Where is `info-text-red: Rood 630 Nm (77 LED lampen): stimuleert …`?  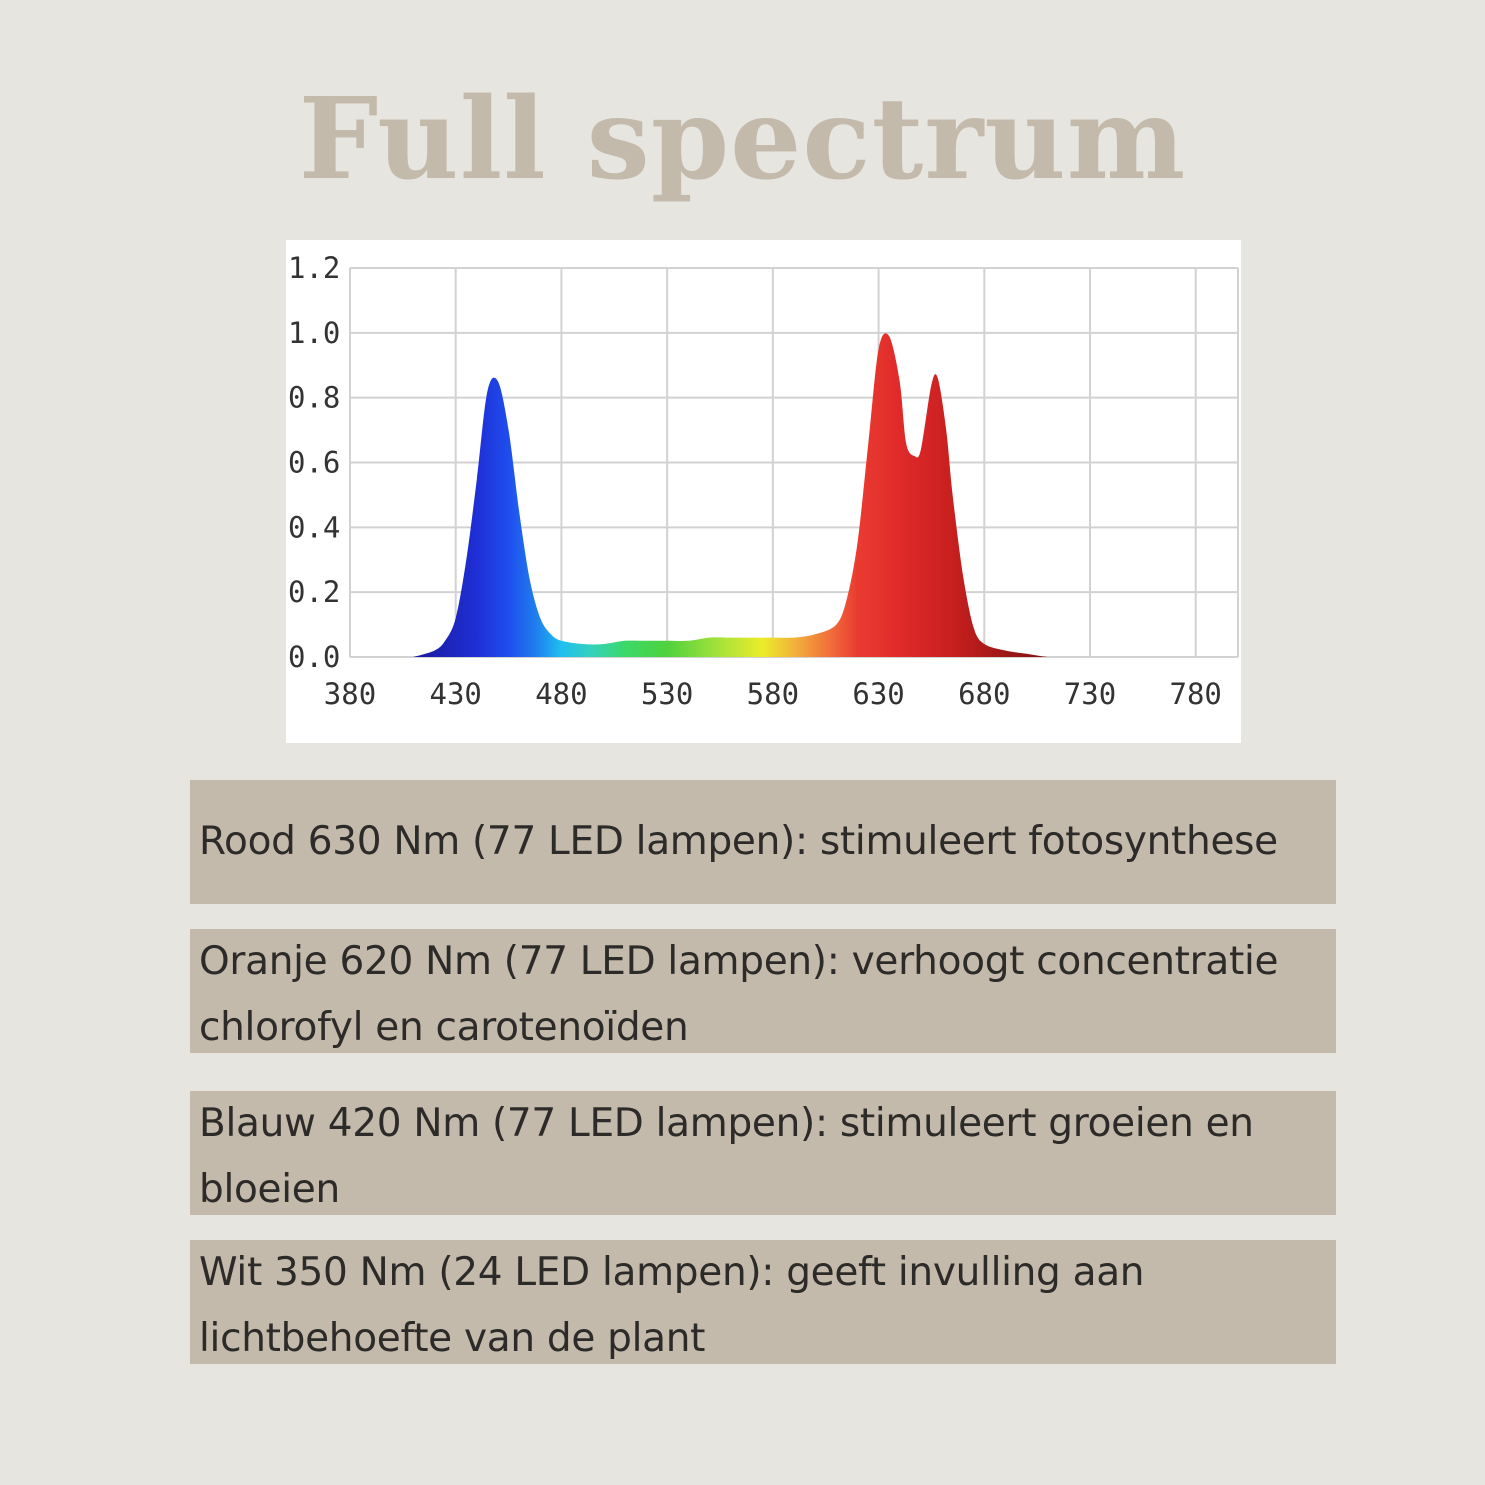
info-text-red: Rood 630 Nm (77 LED lampen): stimuleert … is located at coordinates (738, 841).